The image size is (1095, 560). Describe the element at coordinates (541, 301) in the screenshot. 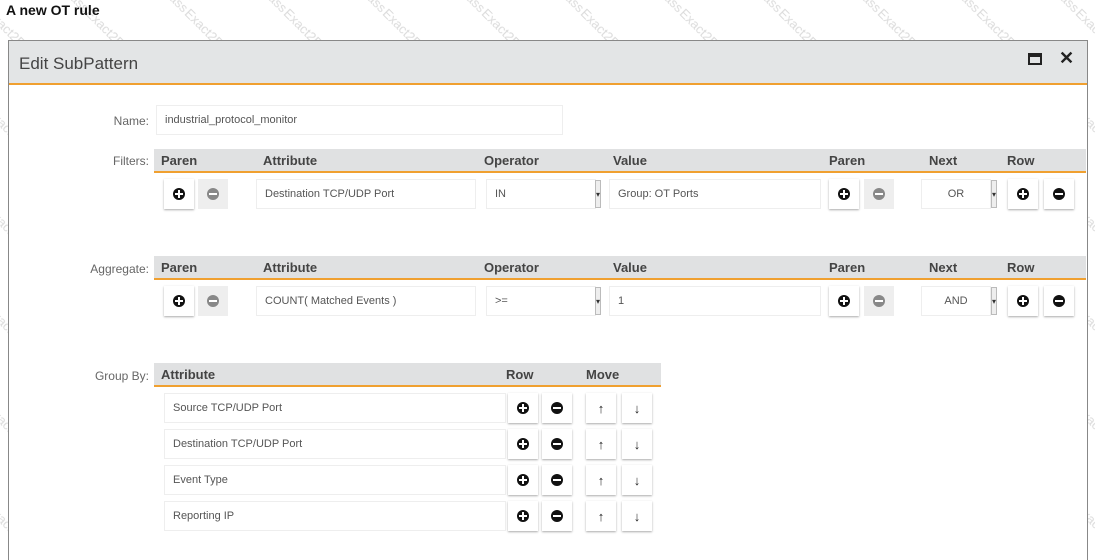

I see `aggregate-operator-select: >=` at that location.